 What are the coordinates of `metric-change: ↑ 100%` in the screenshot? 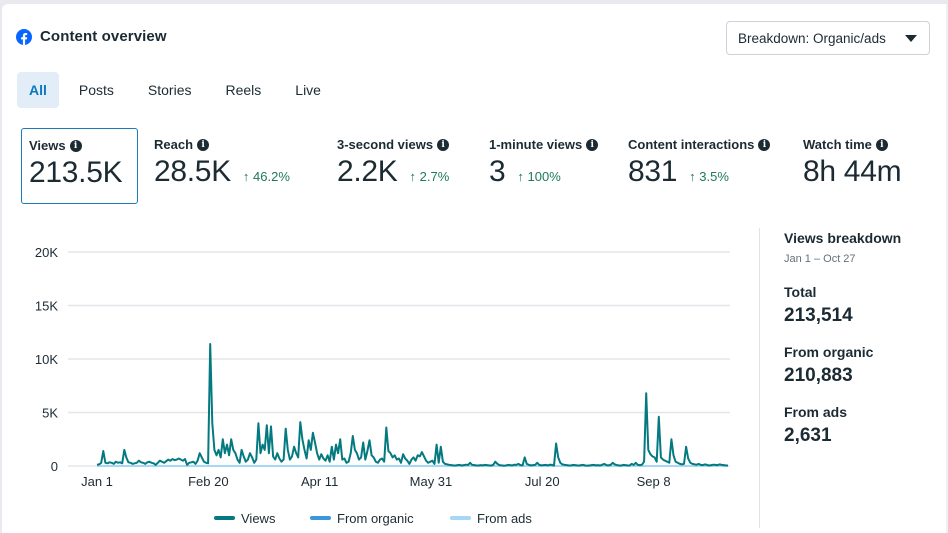 It's located at (539, 176).